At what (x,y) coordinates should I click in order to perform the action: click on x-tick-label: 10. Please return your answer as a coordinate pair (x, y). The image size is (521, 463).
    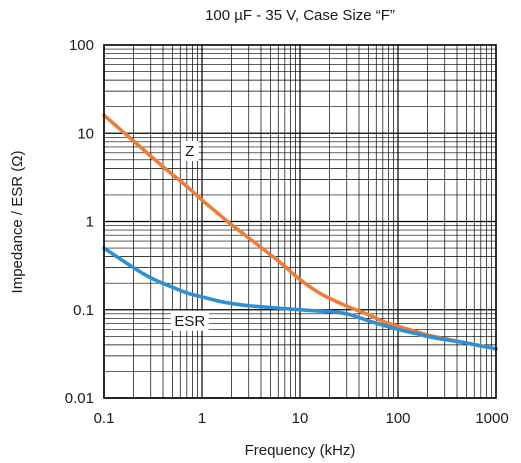
    Looking at the image, I should click on (300, 418).